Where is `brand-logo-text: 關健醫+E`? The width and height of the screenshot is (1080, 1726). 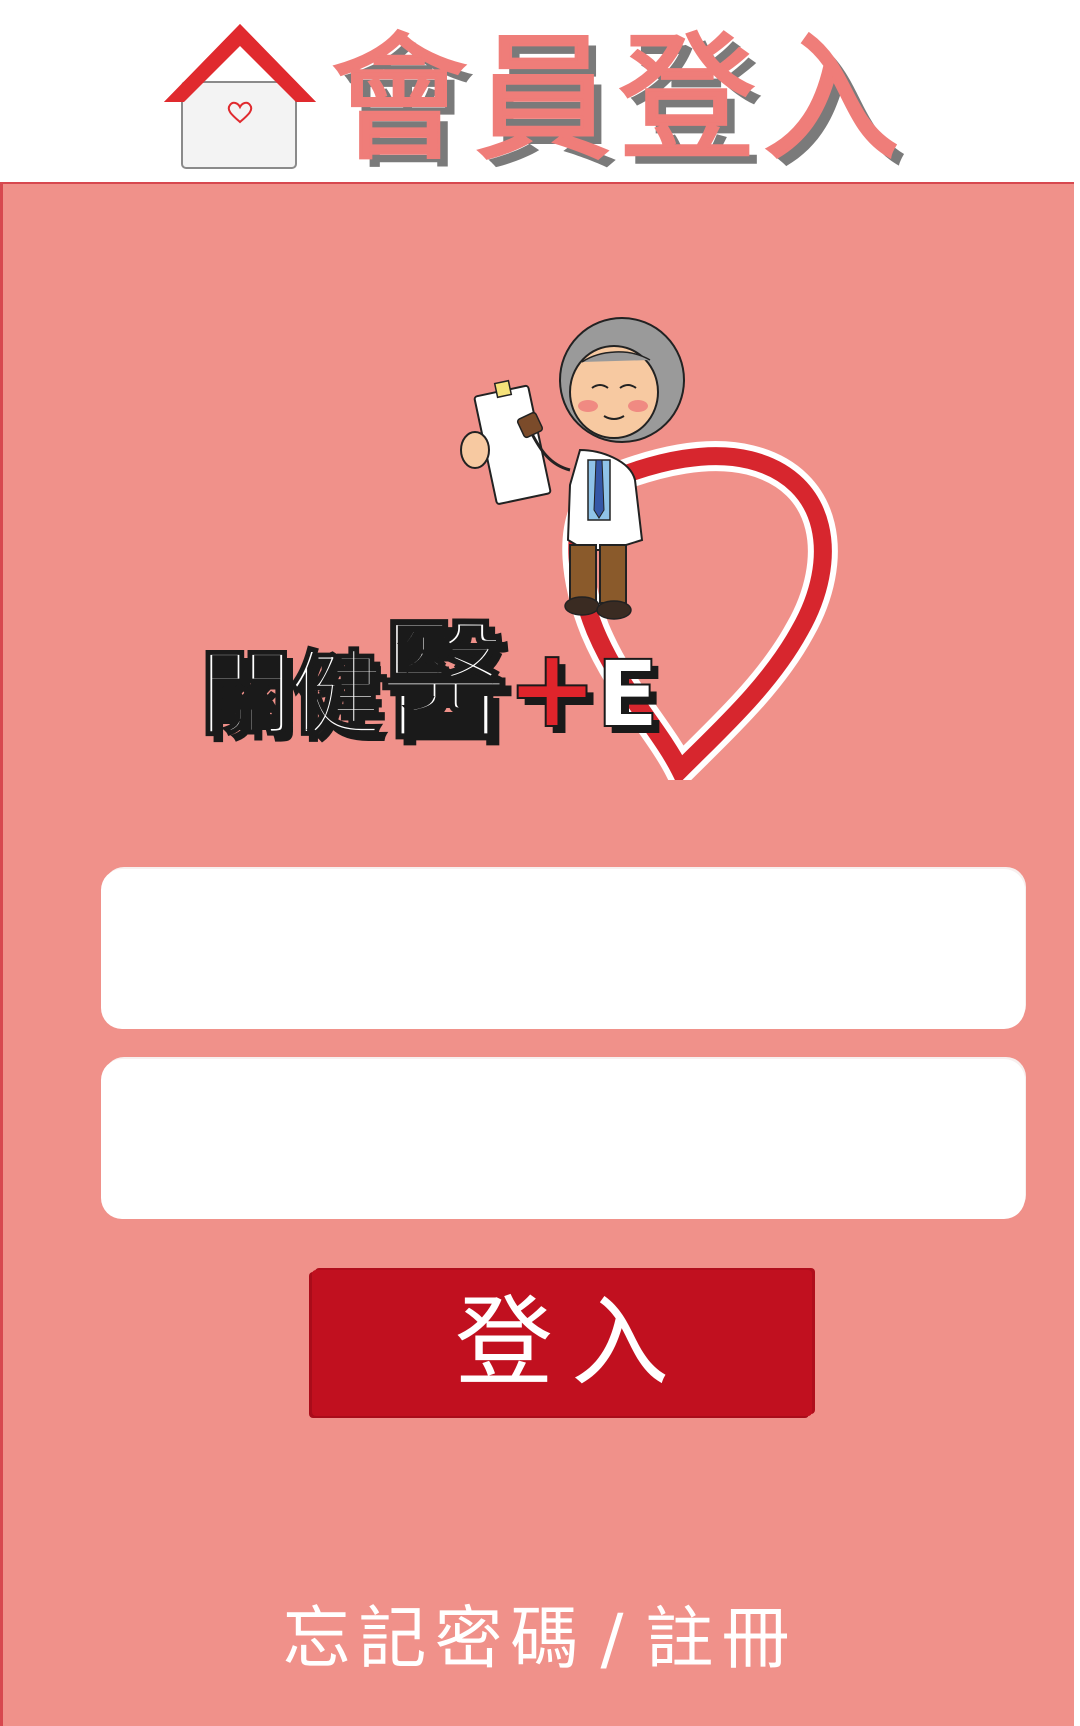
brand-logo-text: 關健醫+E is located at coordinates (429, 684).